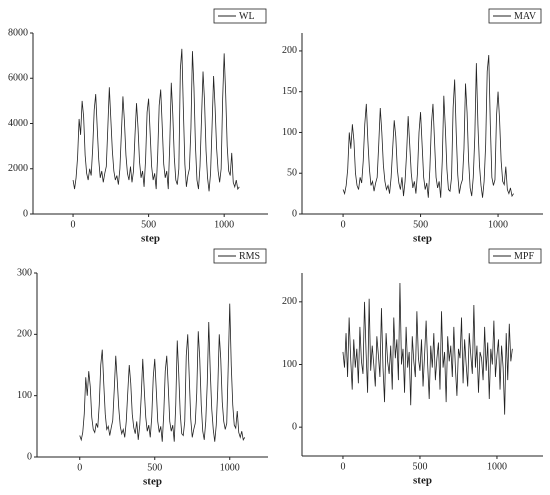 The width and height of the screenshot is (550, 495). What do you see at coordinates (525, 16) in the screenshot?
I see `legend-label: MAV` at bounding box center [525, 16].